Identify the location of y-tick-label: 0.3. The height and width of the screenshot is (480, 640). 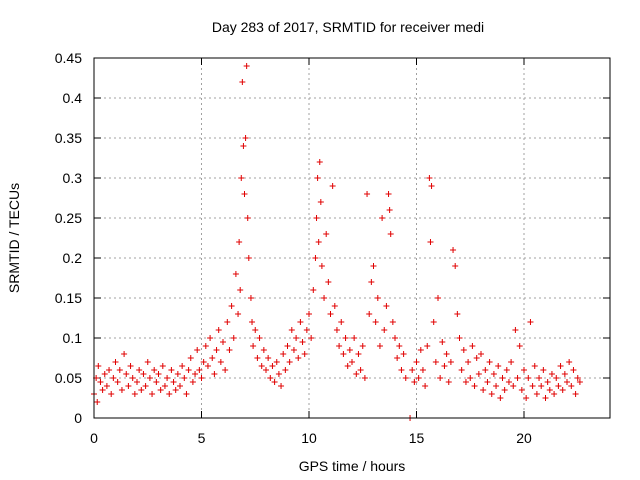
(73, 178).